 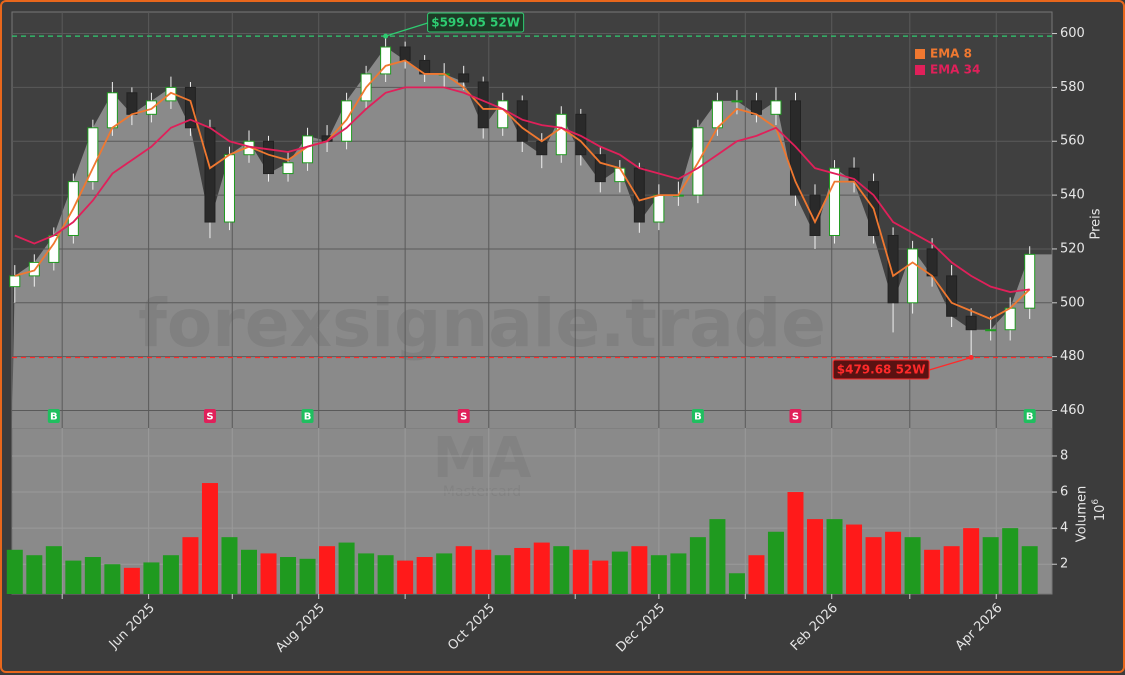 What do you see at coordinates (406, 29) in the screenshot?
I see `annotation-arrow` at bounding box center [406, 29].